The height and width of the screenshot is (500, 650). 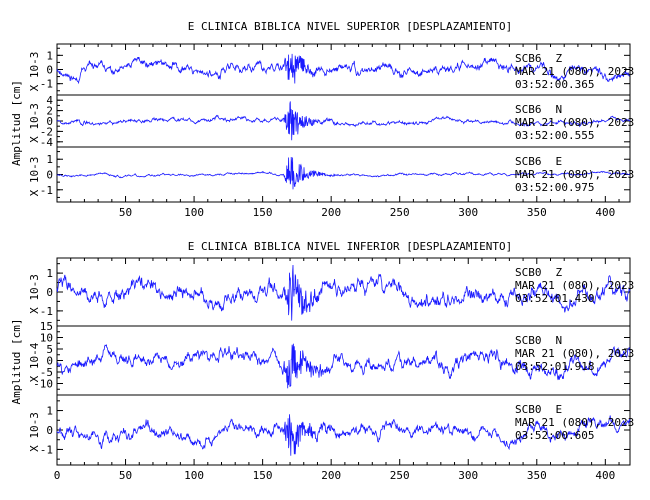 I want to click on y-tick-label: -10, so click(x=43, y=384).